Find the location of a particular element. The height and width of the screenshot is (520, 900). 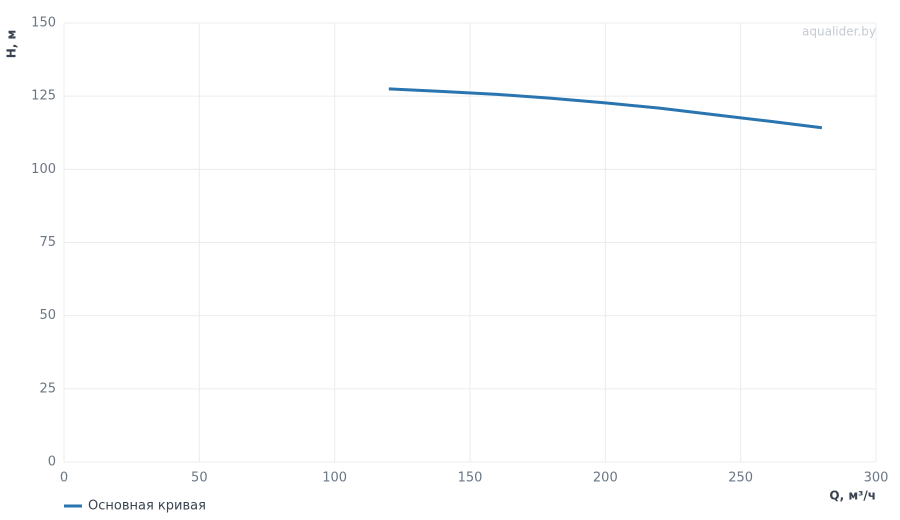

y-tick-label: 125 is located at coordinates (43, 96).